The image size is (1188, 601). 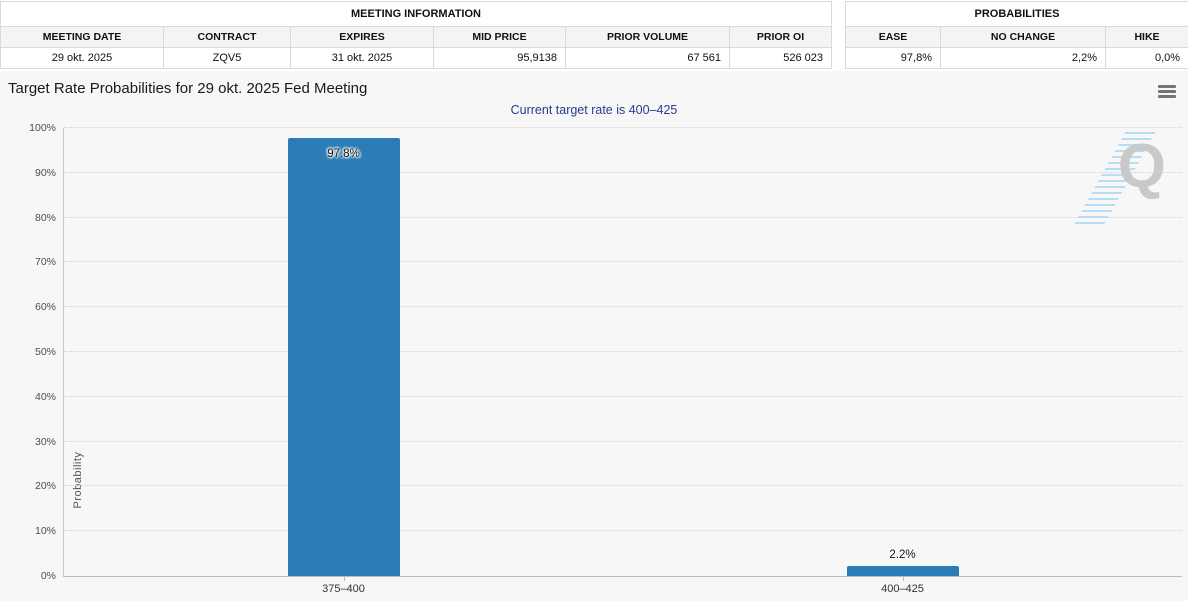 What do you see at coordinates (42, 128) in the screenshot?
I see `y-axis-tick-label: 100%` at bounding box center [42, 128].